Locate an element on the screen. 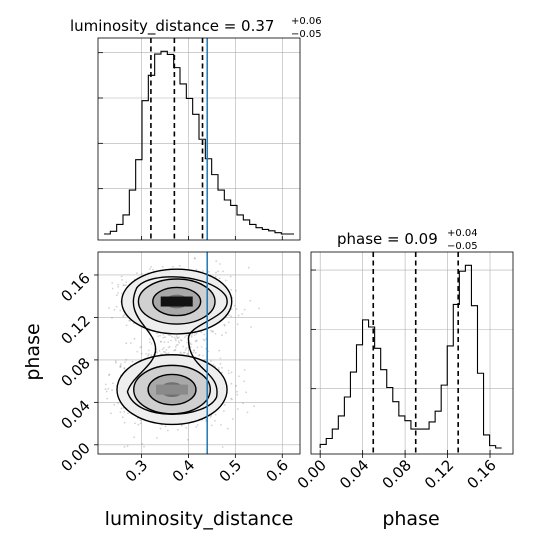 This screenshot has width=550, height=550. y-axis-label-phase: phase is located at coordinates (33, 351).